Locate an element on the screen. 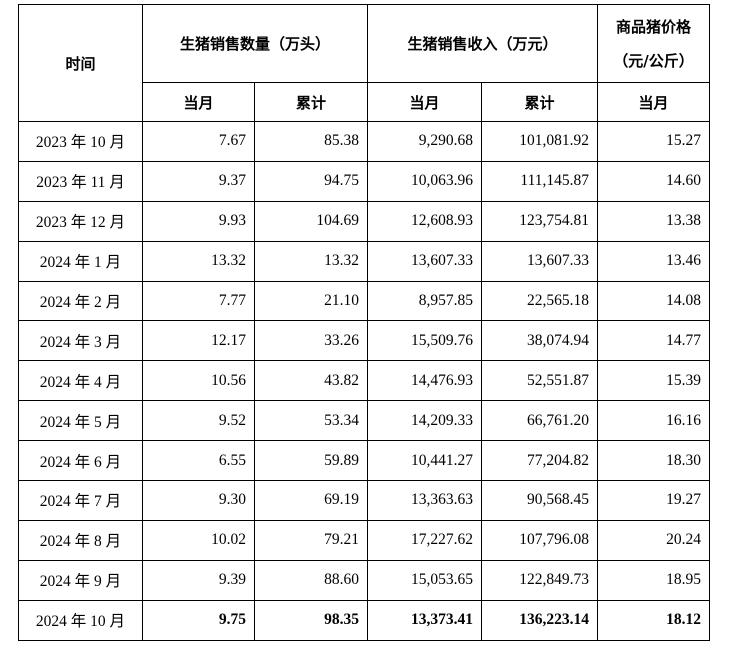 The height and width of the screenshot is (647, 739). cell-vol-month: 10.02 is located at coordinates (198, 540).